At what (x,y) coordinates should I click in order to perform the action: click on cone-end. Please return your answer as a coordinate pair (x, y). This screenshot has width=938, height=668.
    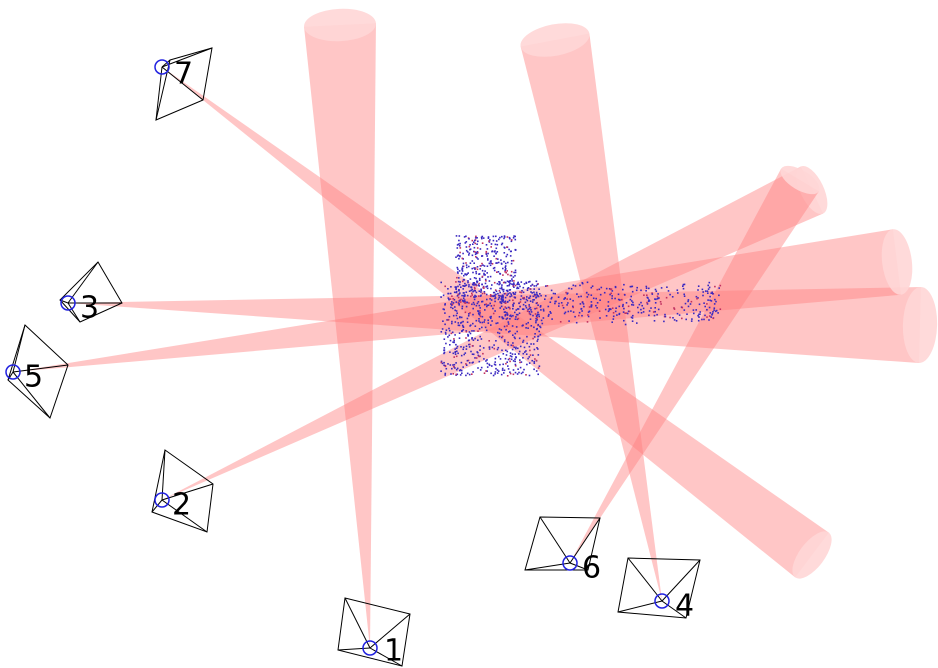
    Looking at the image, I should click on (555, 40).